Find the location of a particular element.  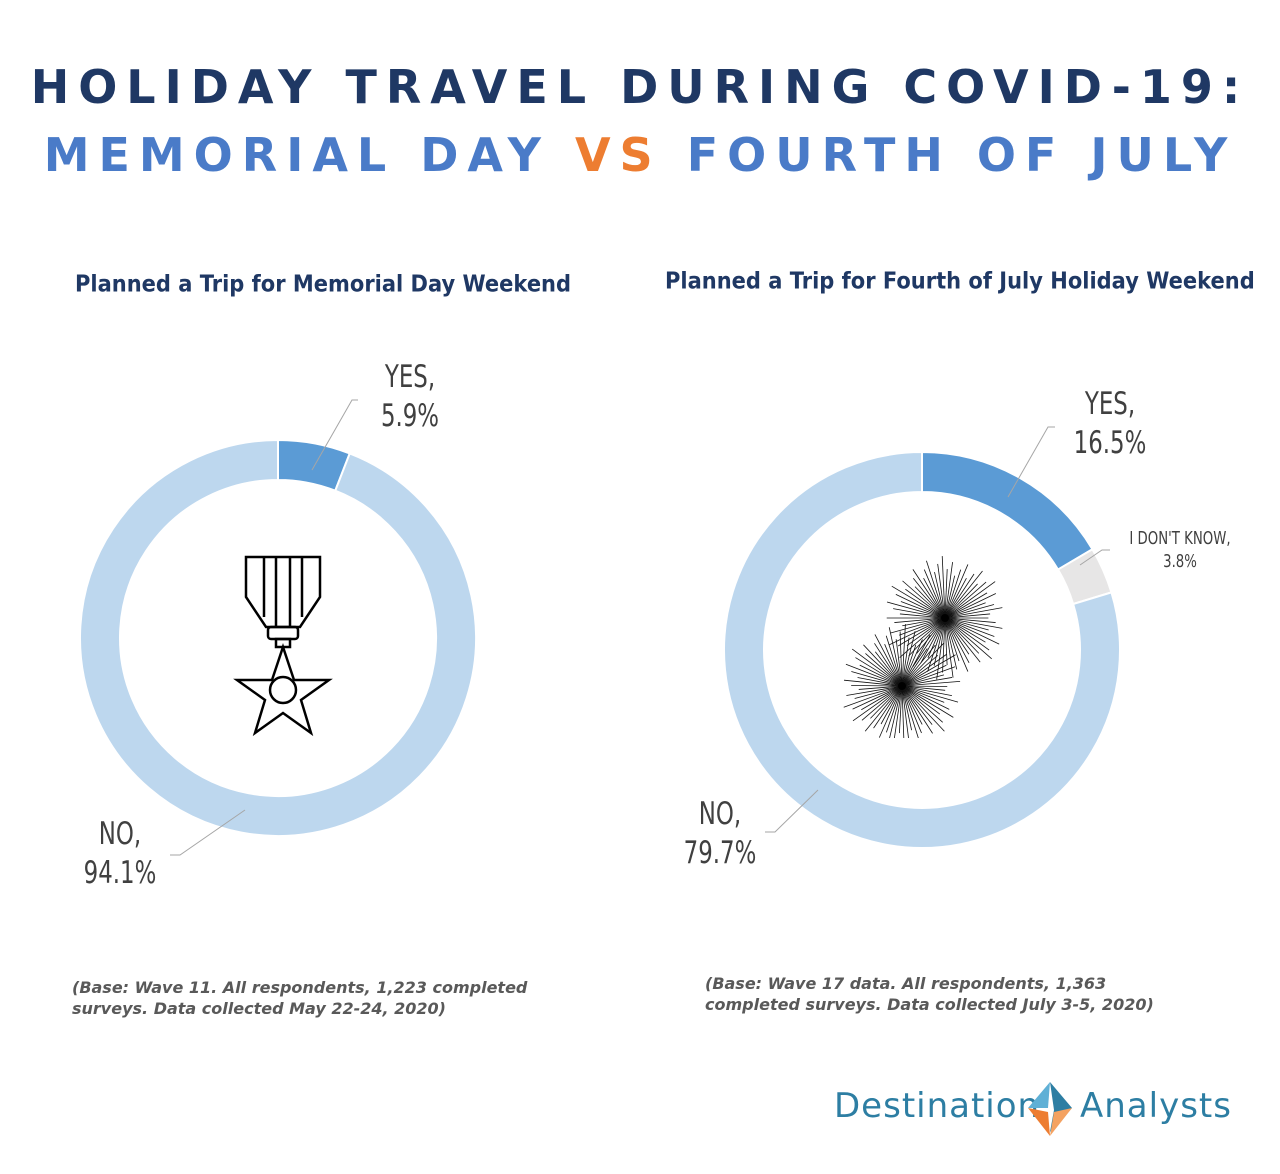

chart1-yes-value: 5.9% is located at coordinates (410, 415).